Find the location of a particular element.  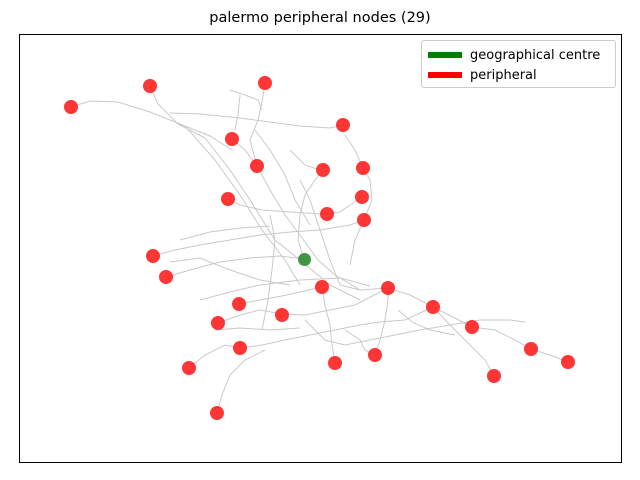

legend-swatch-red is located at coordinates (445, 75).